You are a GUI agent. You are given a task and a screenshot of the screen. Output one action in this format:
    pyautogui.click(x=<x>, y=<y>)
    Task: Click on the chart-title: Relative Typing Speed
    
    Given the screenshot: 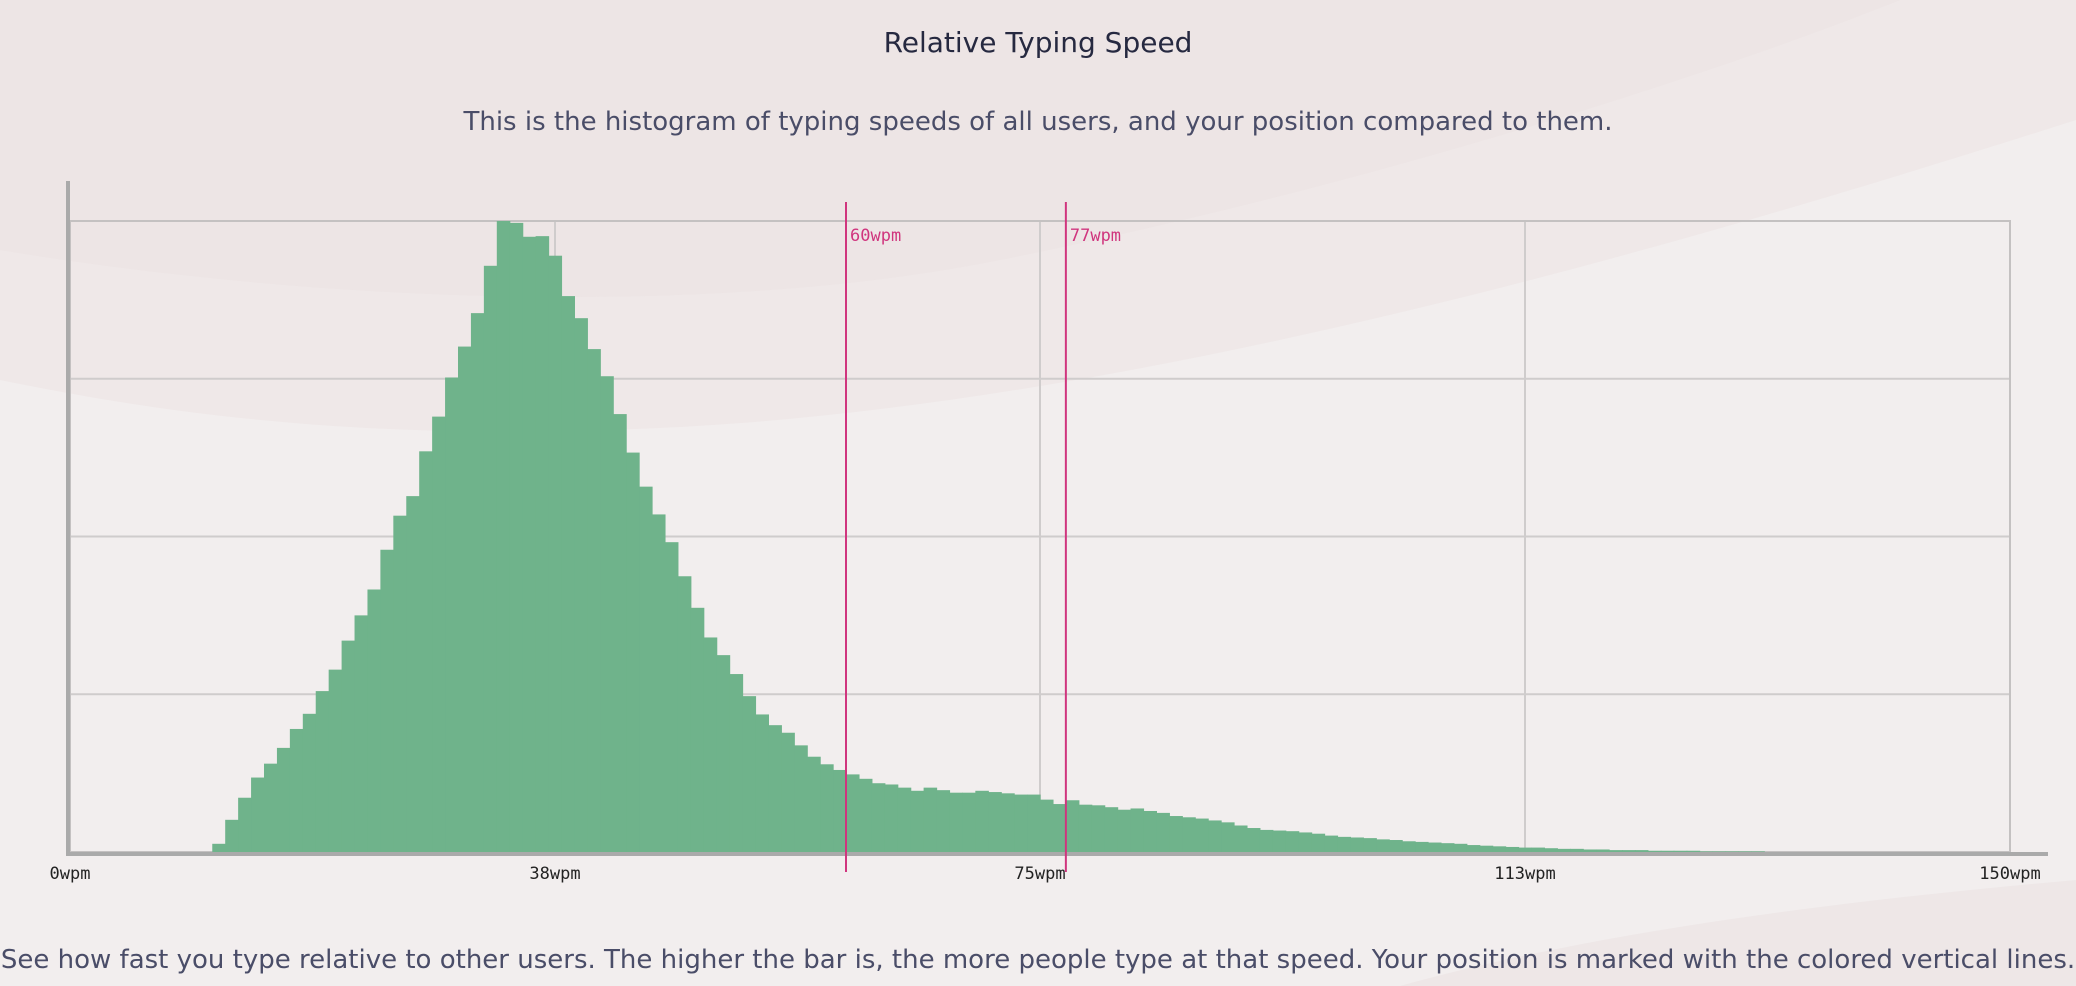 What is the action you would take?
    pyautogui.click(x=1038, y=42)
    